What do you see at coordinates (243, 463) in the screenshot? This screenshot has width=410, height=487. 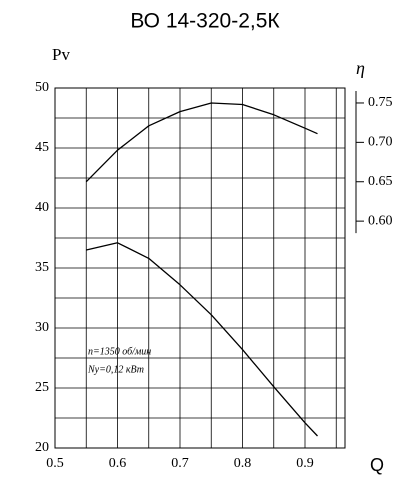 I see `x-tick-label: 0.8` at bounding box center [243, 463].